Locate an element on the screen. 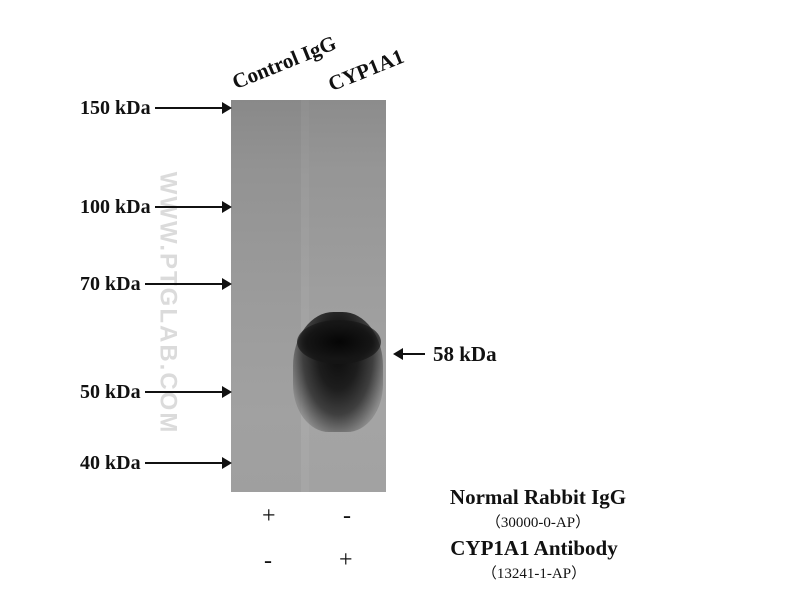 This screenshot has height=600, width=800. reagent-normal-rabbit-igg: Normal Rabbit IgG （30000-0-AP） is located at coordinates (538, 508).